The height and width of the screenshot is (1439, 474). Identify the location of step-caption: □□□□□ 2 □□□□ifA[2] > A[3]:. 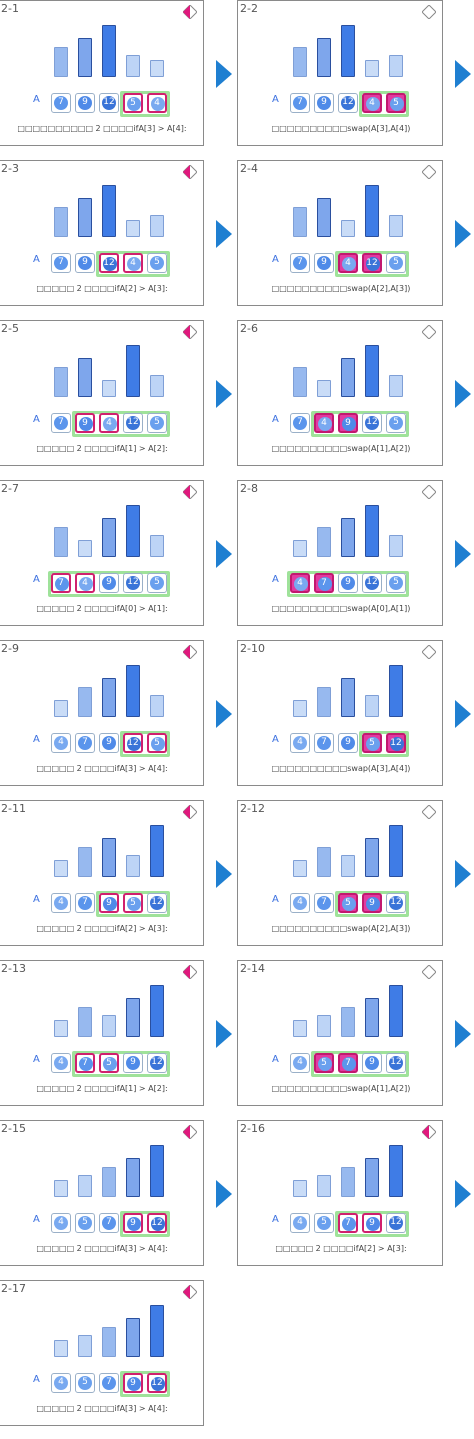
(102, 288).